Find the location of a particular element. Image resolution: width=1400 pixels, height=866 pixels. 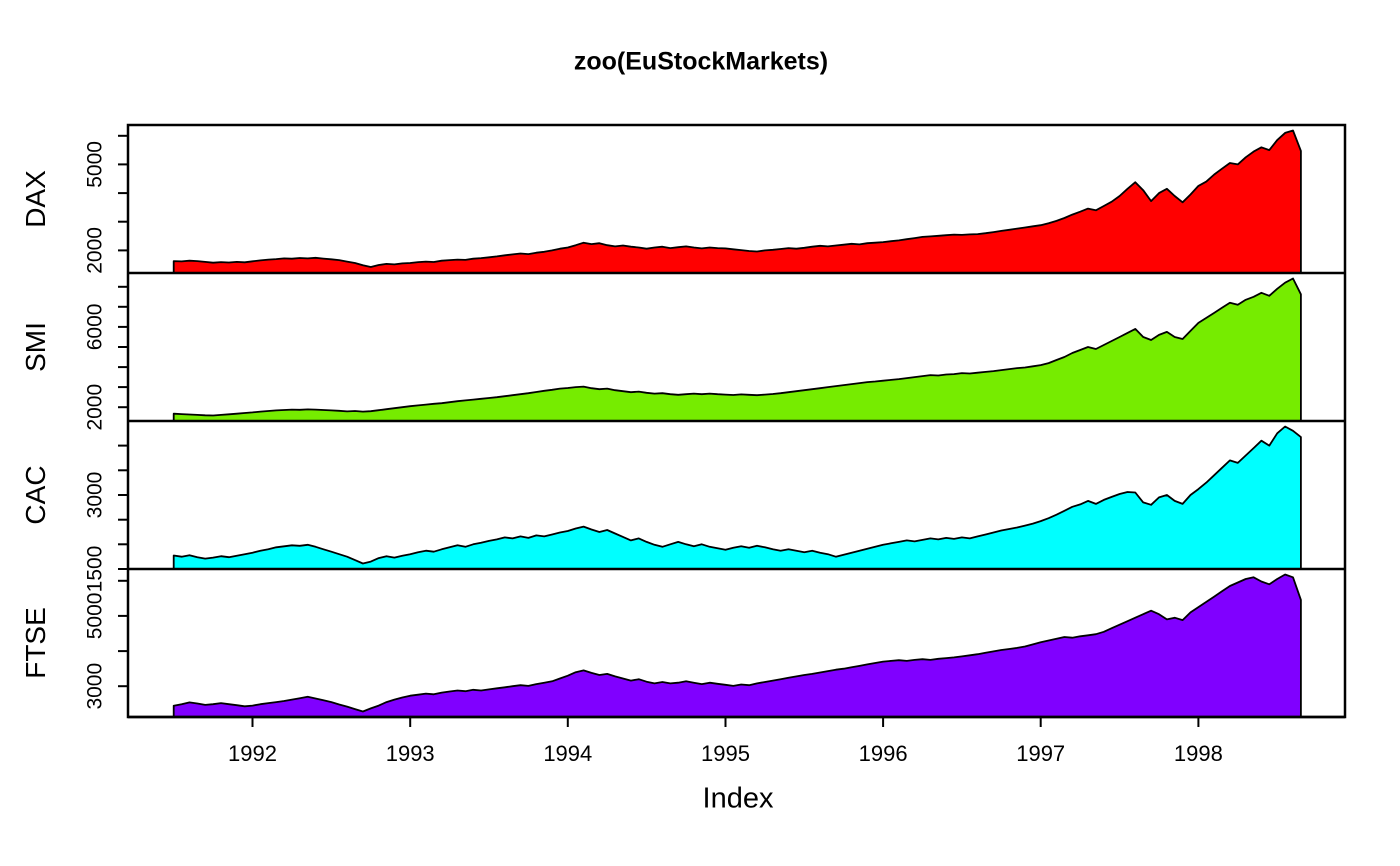

area-series-dax is located at coordinates (737, 201).